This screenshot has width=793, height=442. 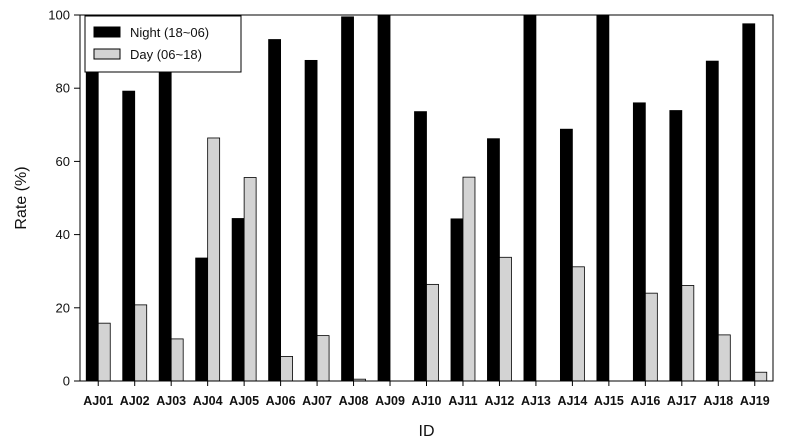 What do you see at coordinates (432, 332) in the screenshot?
I see `bar-day-aj10` at bounding box center [432, 332].